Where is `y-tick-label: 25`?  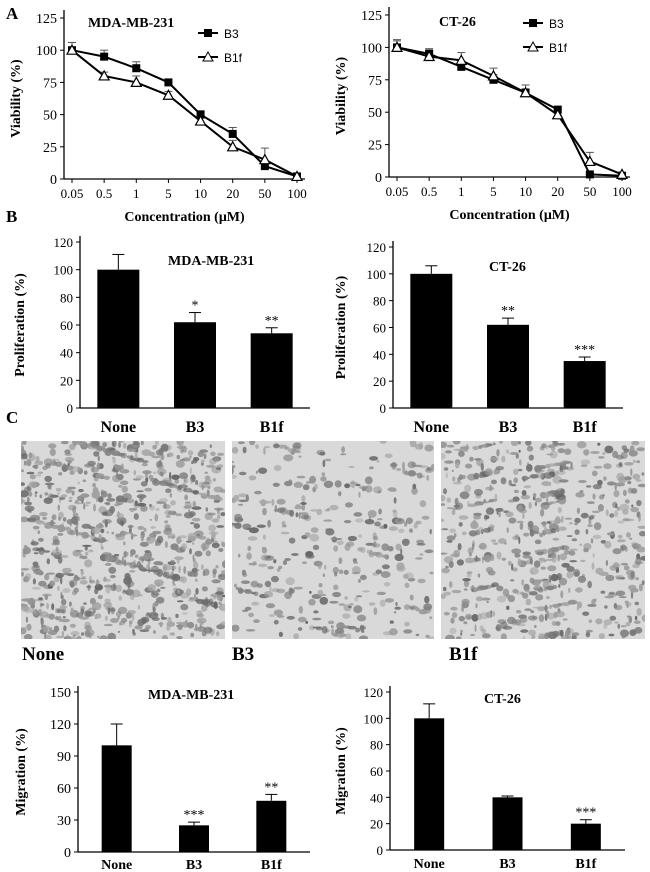
y-tick-label: 25 is located at coordinates (50, 148).